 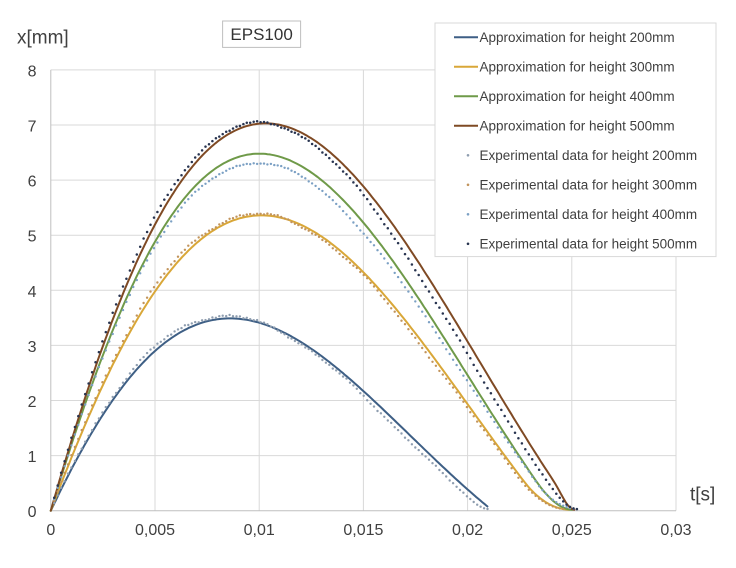 What do you see at coordinates (577, 37) in the screenshot?
I see `svg-text: Approximation for height 200mm` at bounding box center [577, 37].